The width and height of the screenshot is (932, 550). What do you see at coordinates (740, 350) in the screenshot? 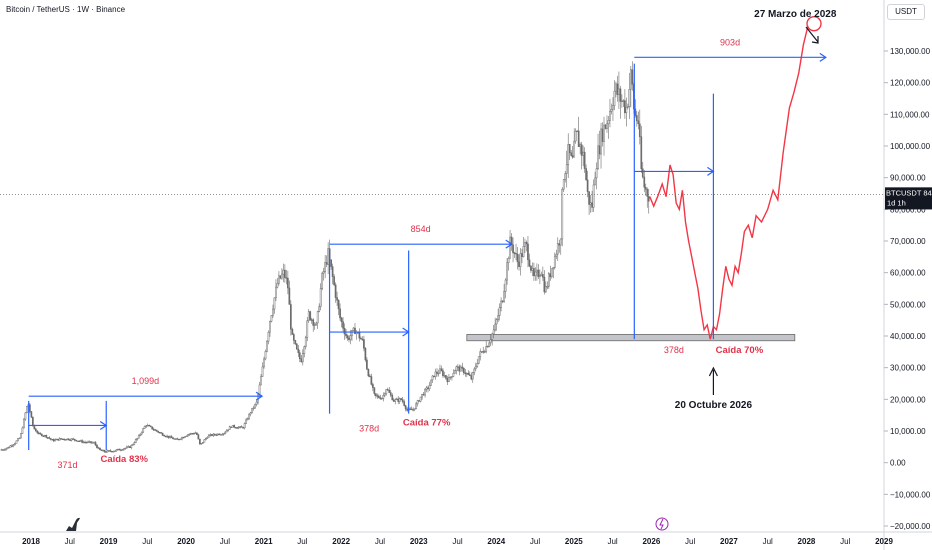
I see `drop-label: Caída 70%` at bounding box center [740, 350].